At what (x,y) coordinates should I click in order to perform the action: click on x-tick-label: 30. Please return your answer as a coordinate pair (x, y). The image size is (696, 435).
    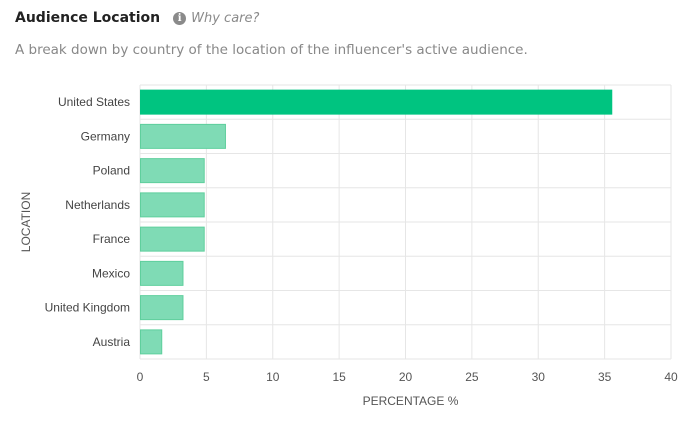
    Looking at the image, I should click on (539, 377).